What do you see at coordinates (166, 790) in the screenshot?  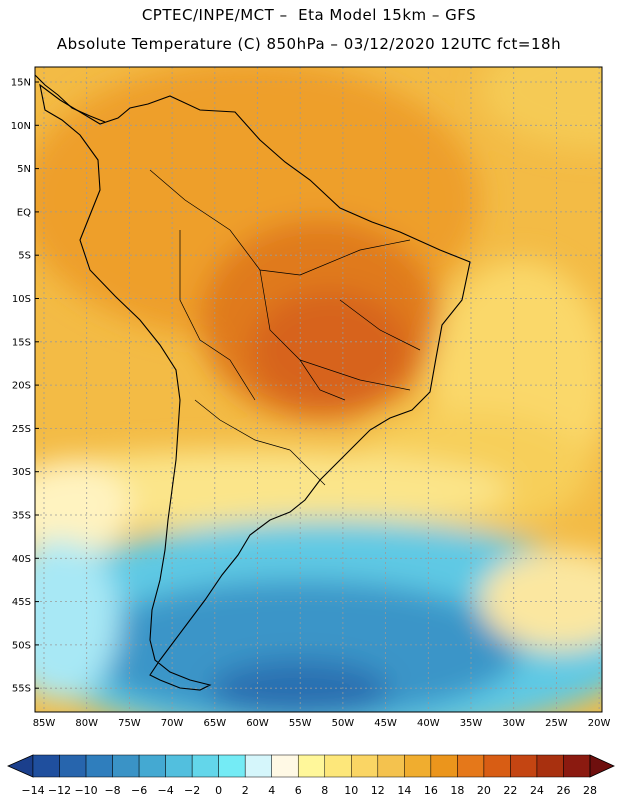 I see `colorbar-label: −4` at bounding box center [166, 790].